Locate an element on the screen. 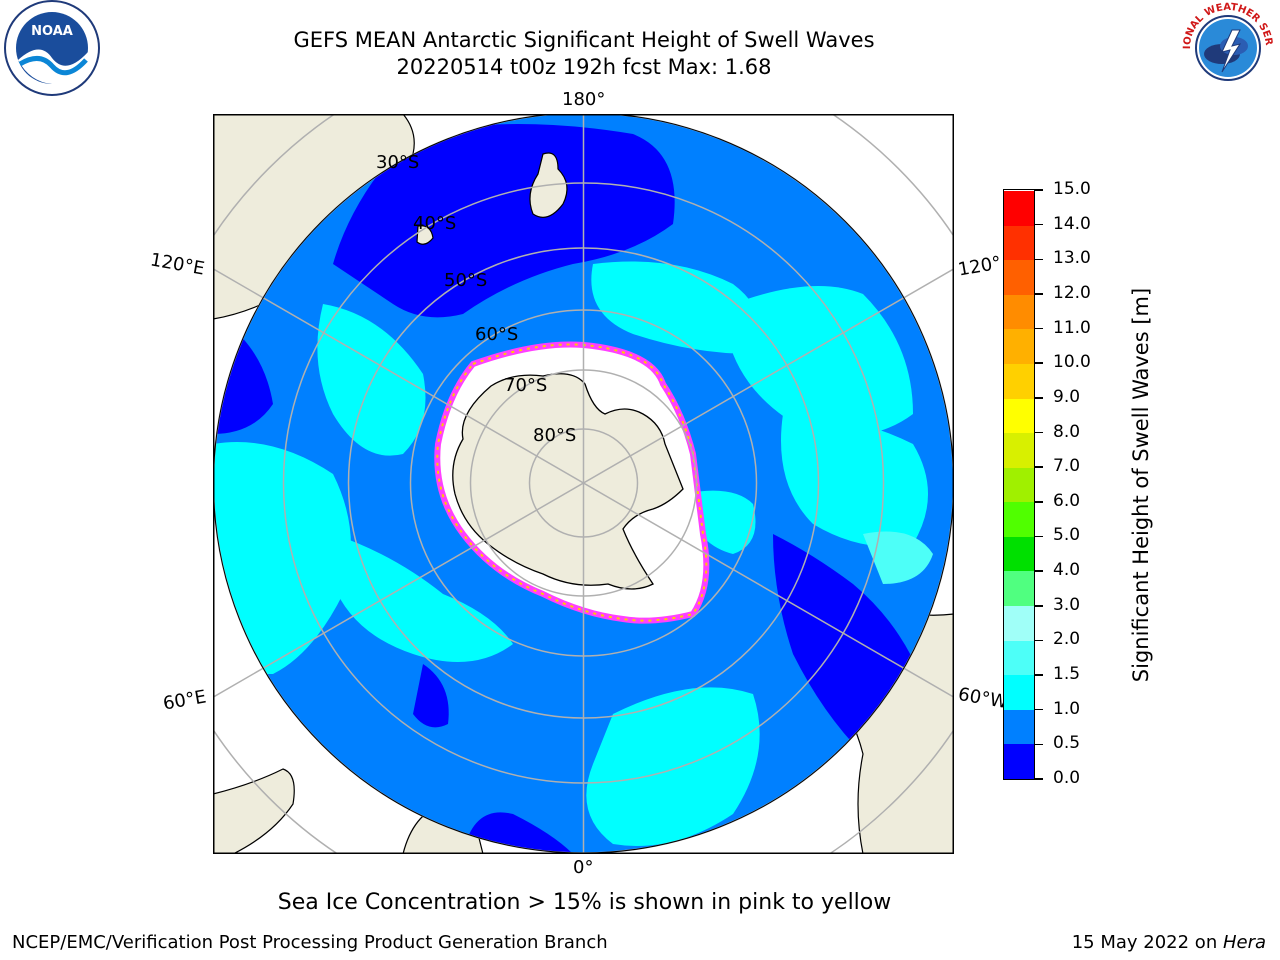 The width and height of the screenshot is (1280, 960). chart-subtitle: 20220514 t00z 192h fcst Max: 1.68 is located at coordinates (584, 67).